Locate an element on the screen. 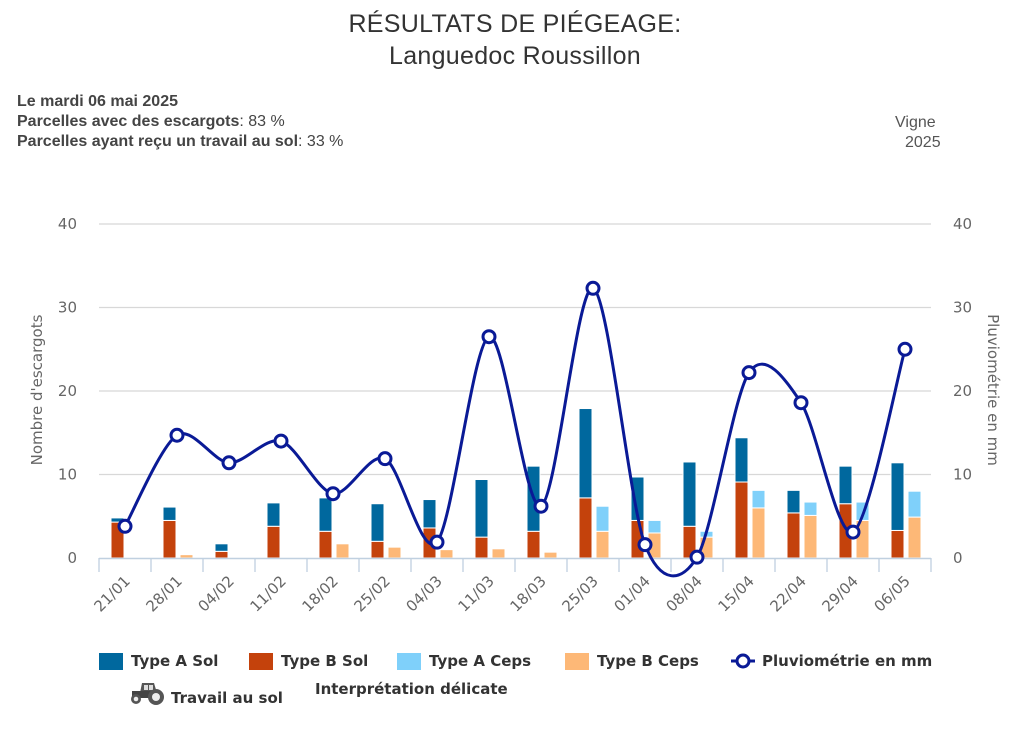 This screenshot has width=1030, height=736. y2-tick-label: 30 is located at coordinates (962, 308).